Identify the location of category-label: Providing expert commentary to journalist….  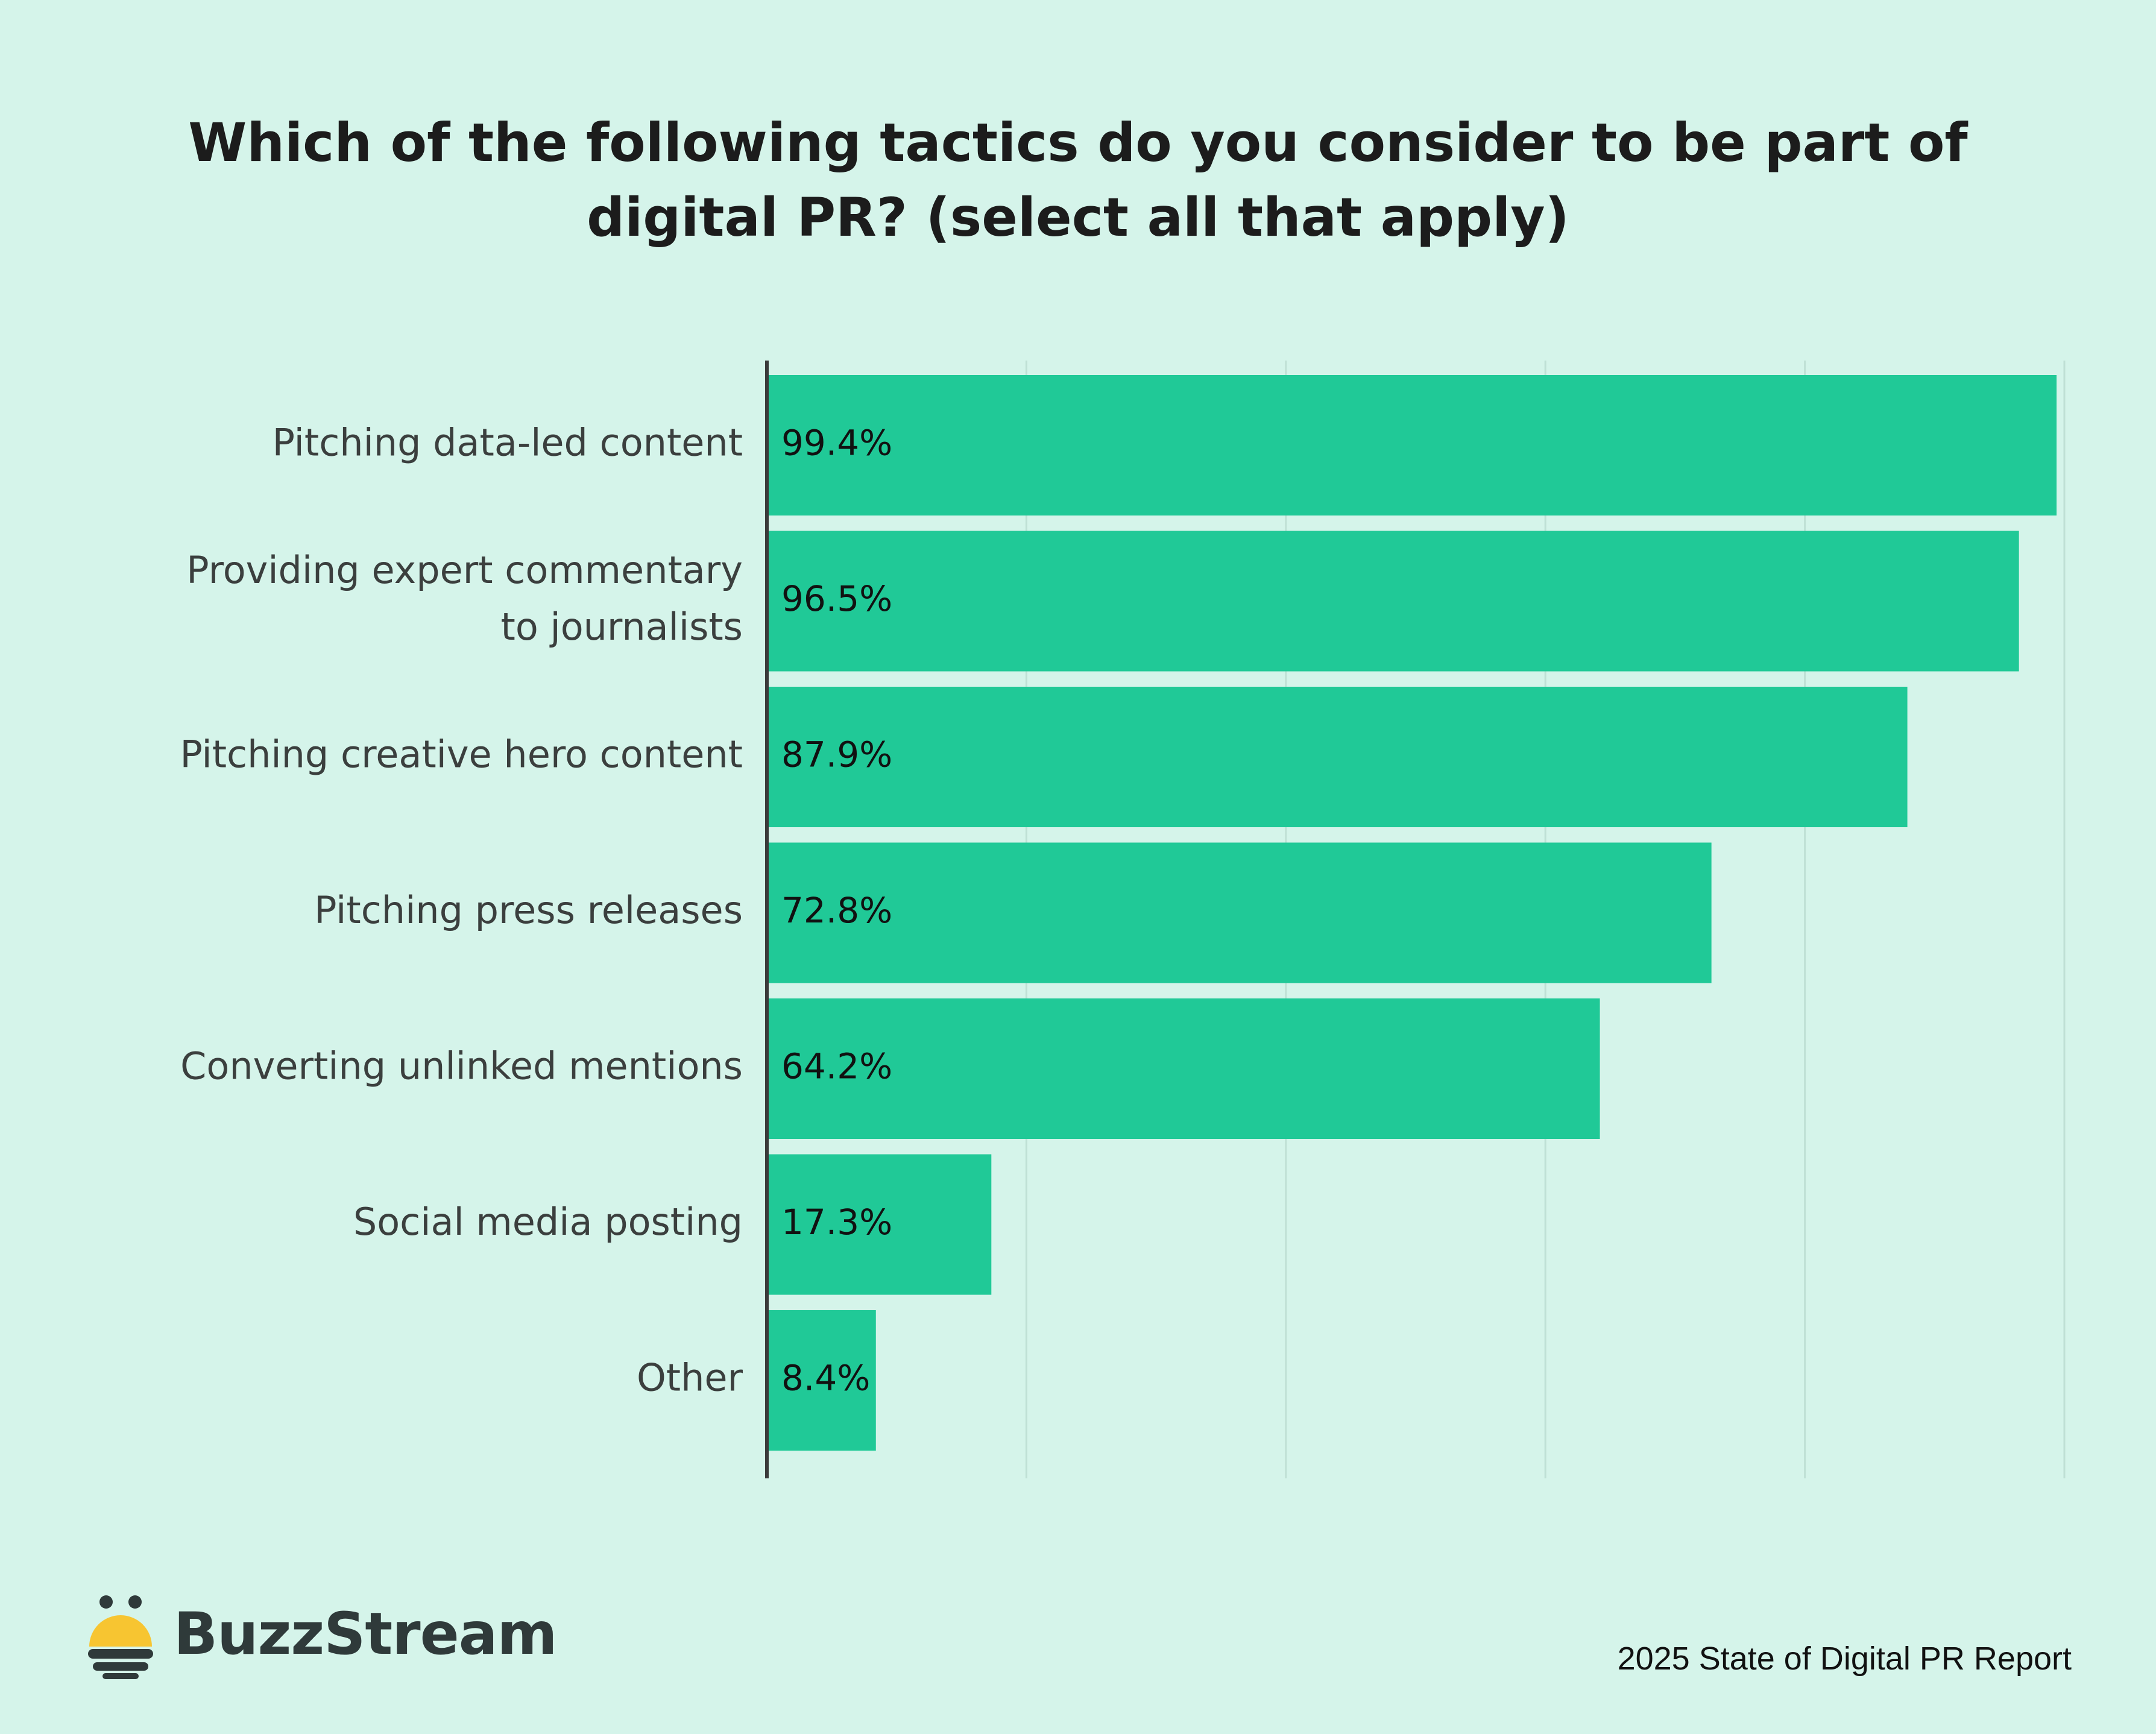
(464, 598).